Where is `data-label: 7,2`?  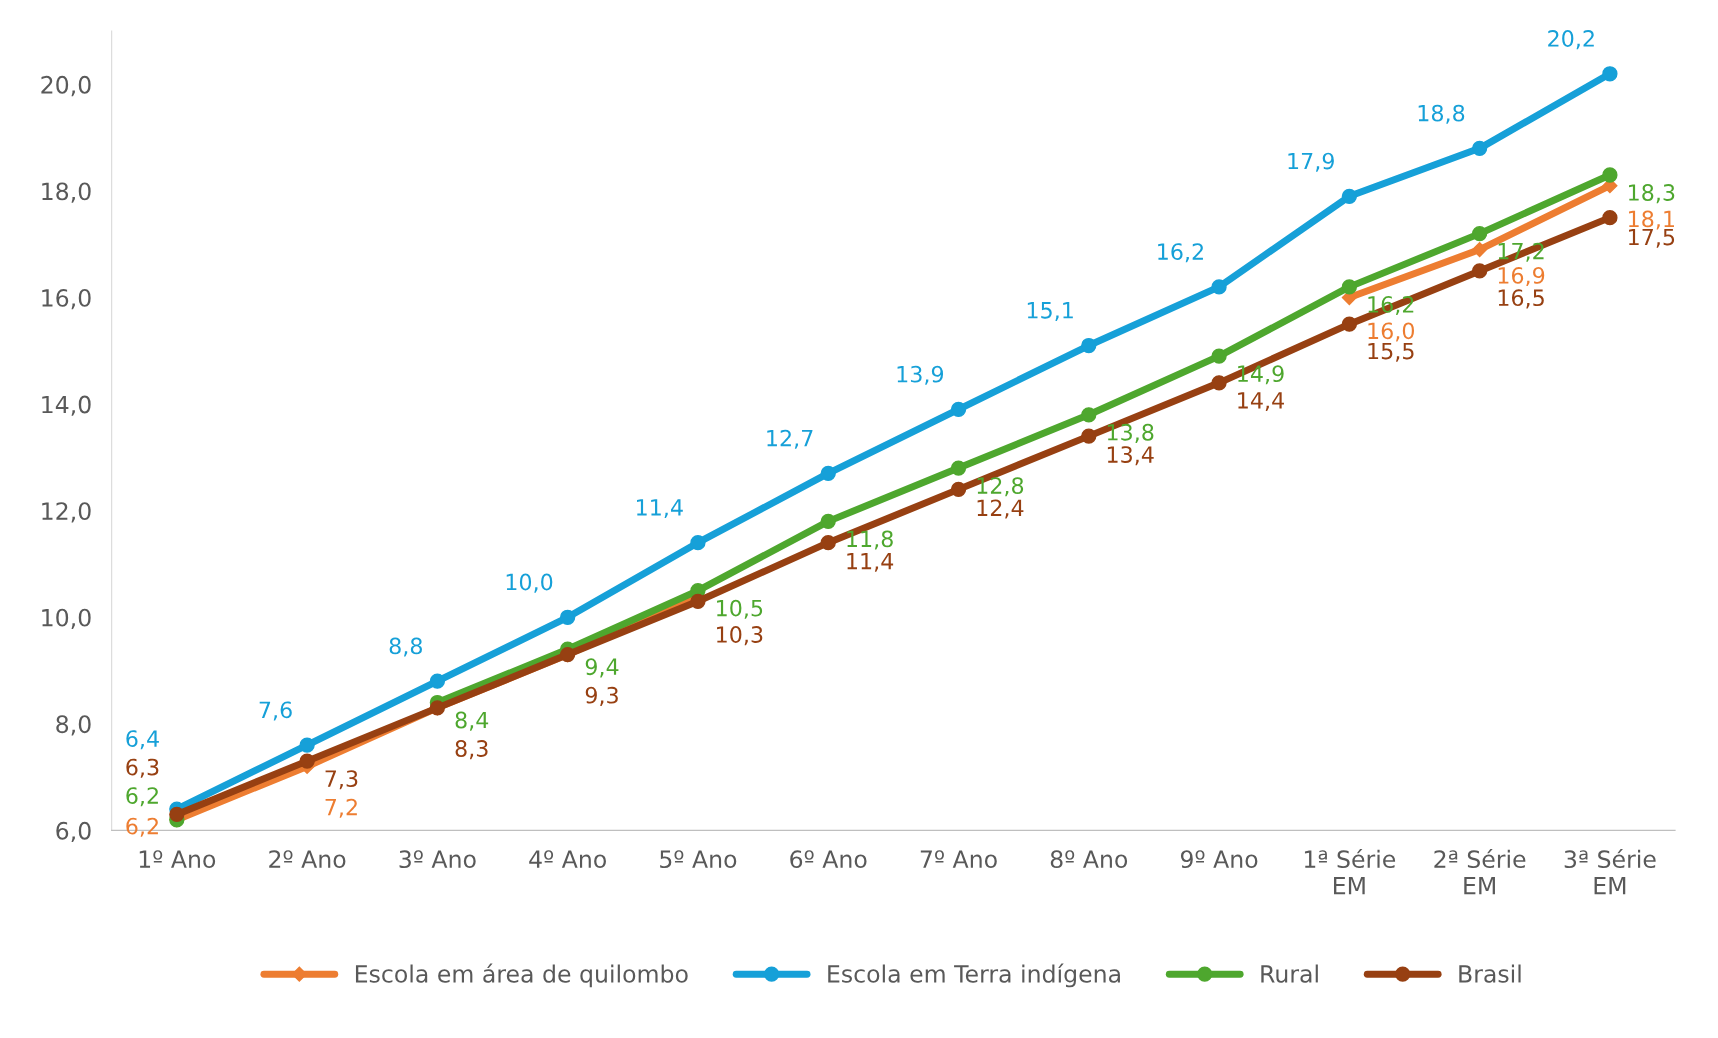
data-label: 7,2 is located at coordinates (341, 808).